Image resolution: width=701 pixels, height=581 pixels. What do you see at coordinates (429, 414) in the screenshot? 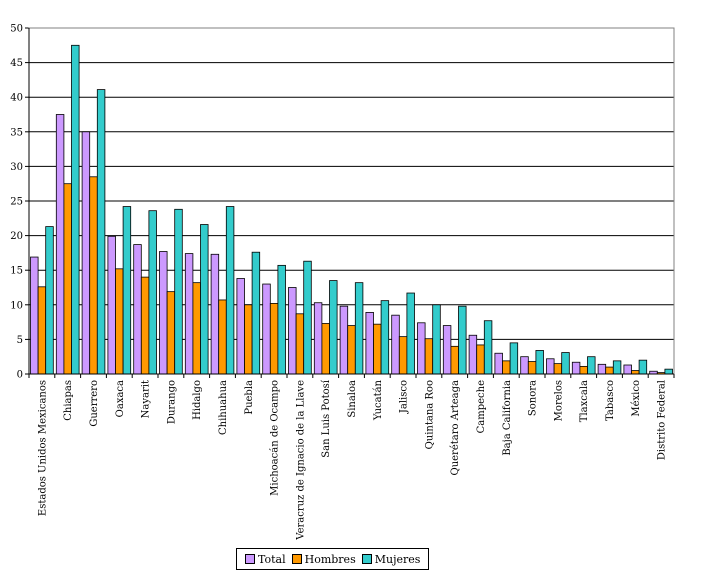
I see `x-category-label: Quintana Roo` at bounding box center [429, 414].